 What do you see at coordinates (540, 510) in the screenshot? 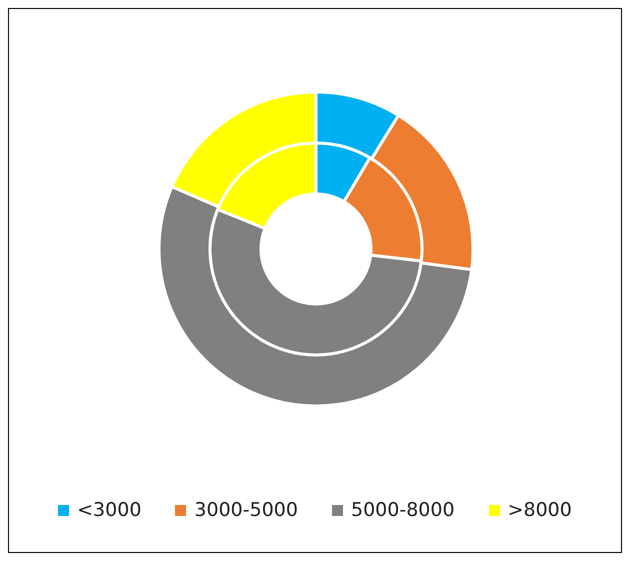
I see `legend-label: >8000` at bounding box center [540, 510].